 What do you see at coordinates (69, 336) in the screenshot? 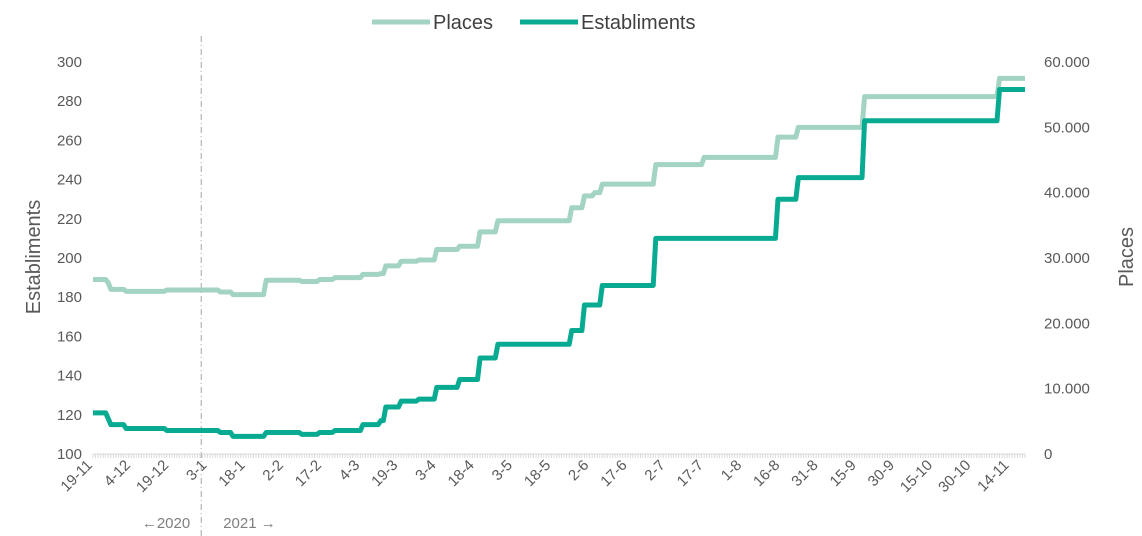
I see `y-left-tick-label: 160` at bounding box center [69, 336].